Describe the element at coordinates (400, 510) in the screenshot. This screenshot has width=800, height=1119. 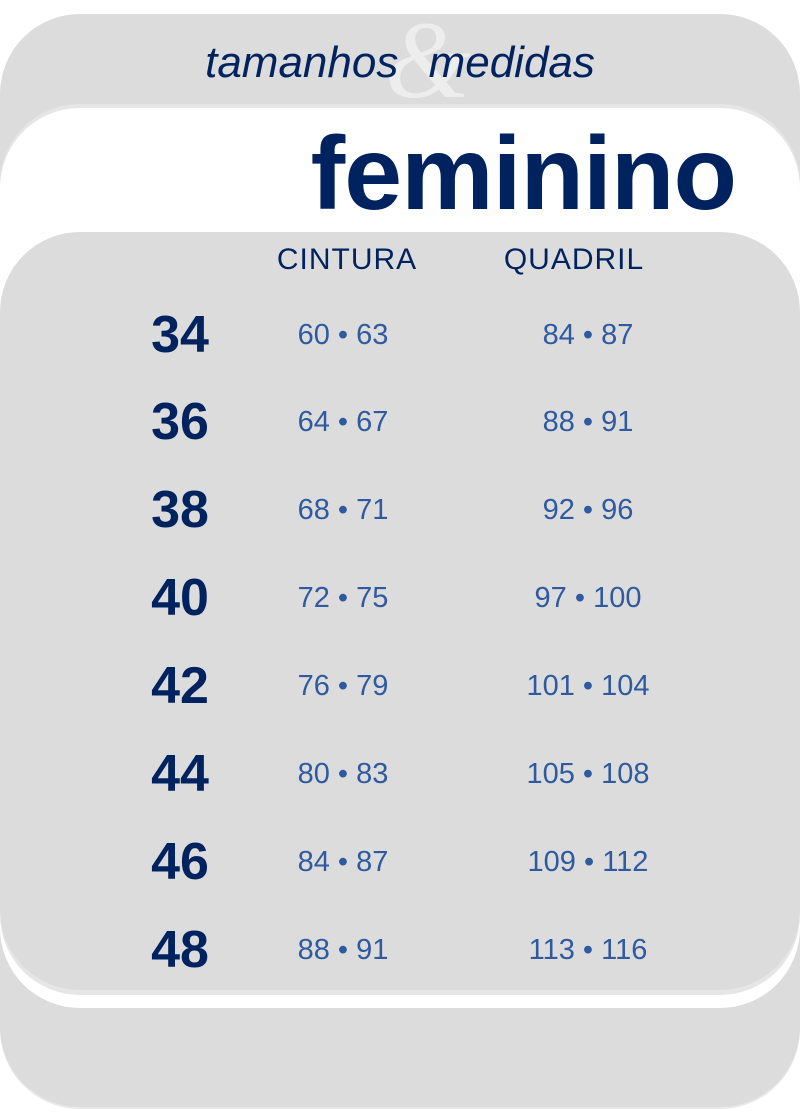
I see `table-row: 38 68 • 71 92 • 96` at that location.